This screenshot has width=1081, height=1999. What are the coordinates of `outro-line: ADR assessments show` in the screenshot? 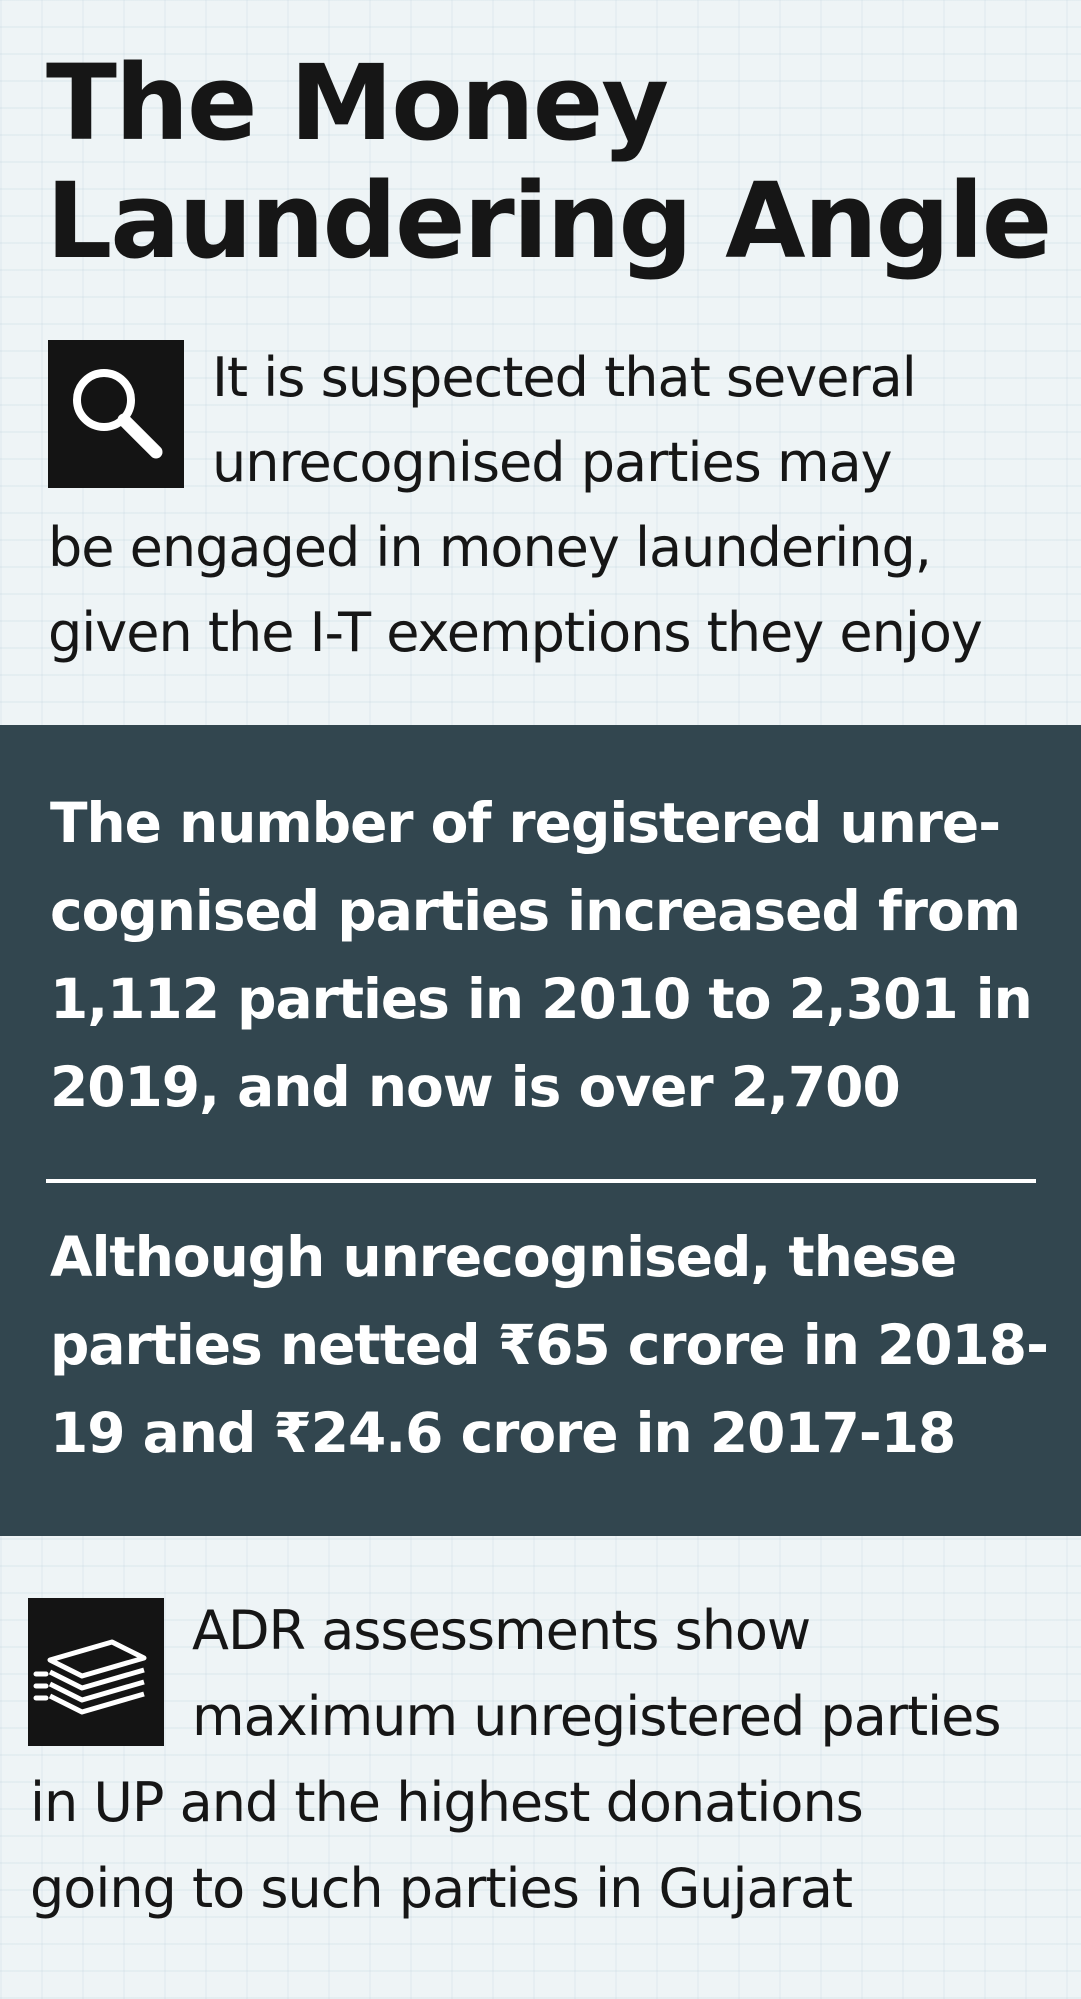 It's located at (501, 1630).